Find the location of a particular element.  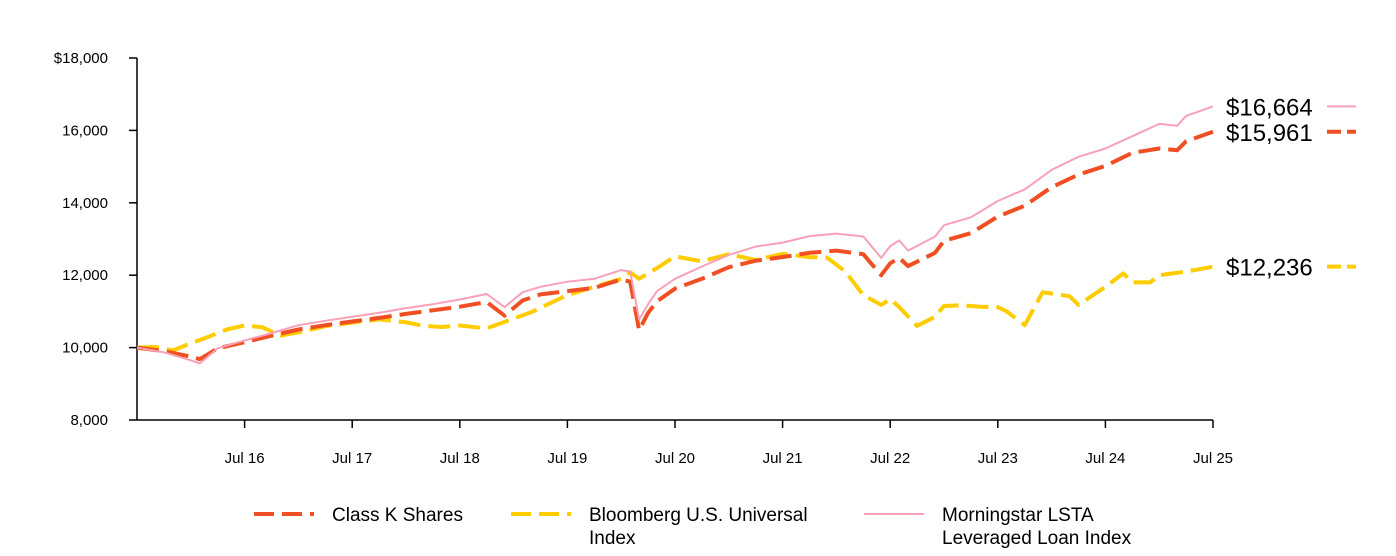

end-value-labels: $15,961 $12,236 $16,664 is located at coordinates (1291, 188).